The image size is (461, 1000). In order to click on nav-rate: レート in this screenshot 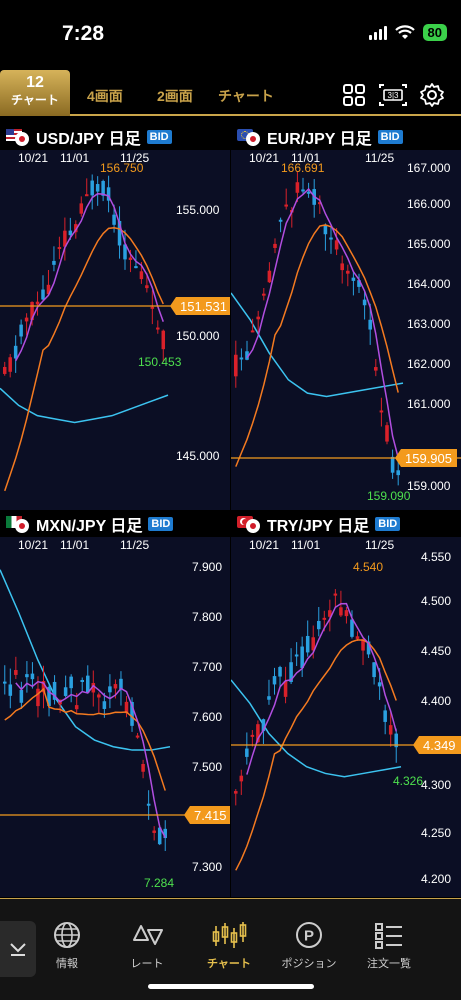, I will do `click(147, 945)`.